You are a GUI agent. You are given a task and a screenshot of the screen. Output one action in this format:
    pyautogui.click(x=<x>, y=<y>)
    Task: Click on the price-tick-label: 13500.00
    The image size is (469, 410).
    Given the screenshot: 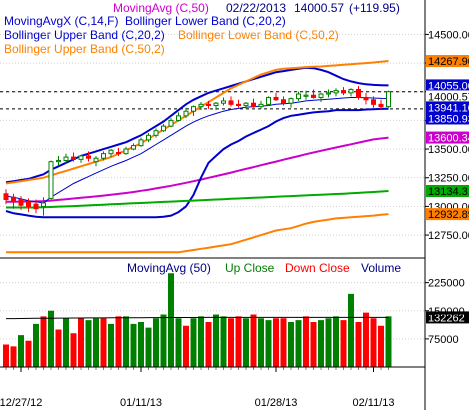 What is the action you would take?
    pyautogui.click(x=448, y=150)
    